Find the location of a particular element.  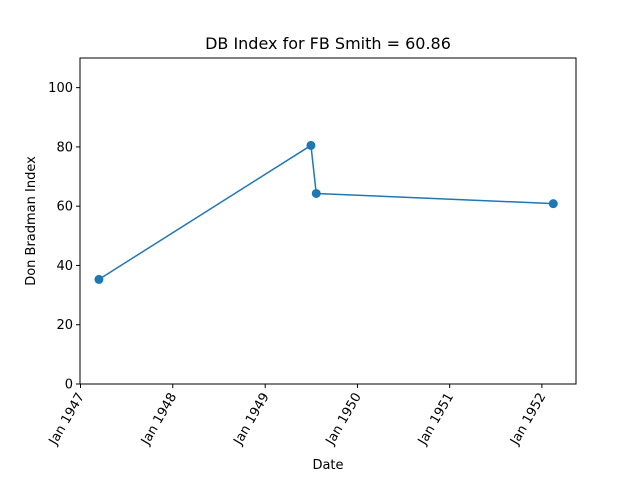

y-axis: 0 20 40 60 80 100 is located at coordinates (64, 237).